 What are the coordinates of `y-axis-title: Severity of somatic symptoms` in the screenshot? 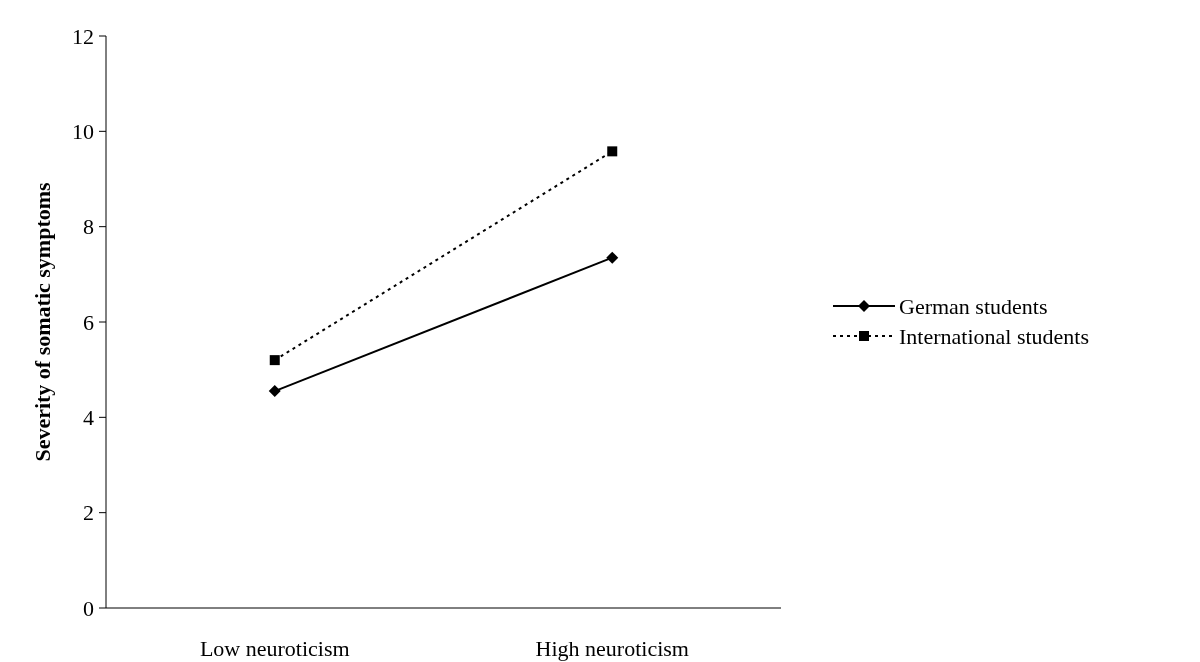 It's located at (42, 321).